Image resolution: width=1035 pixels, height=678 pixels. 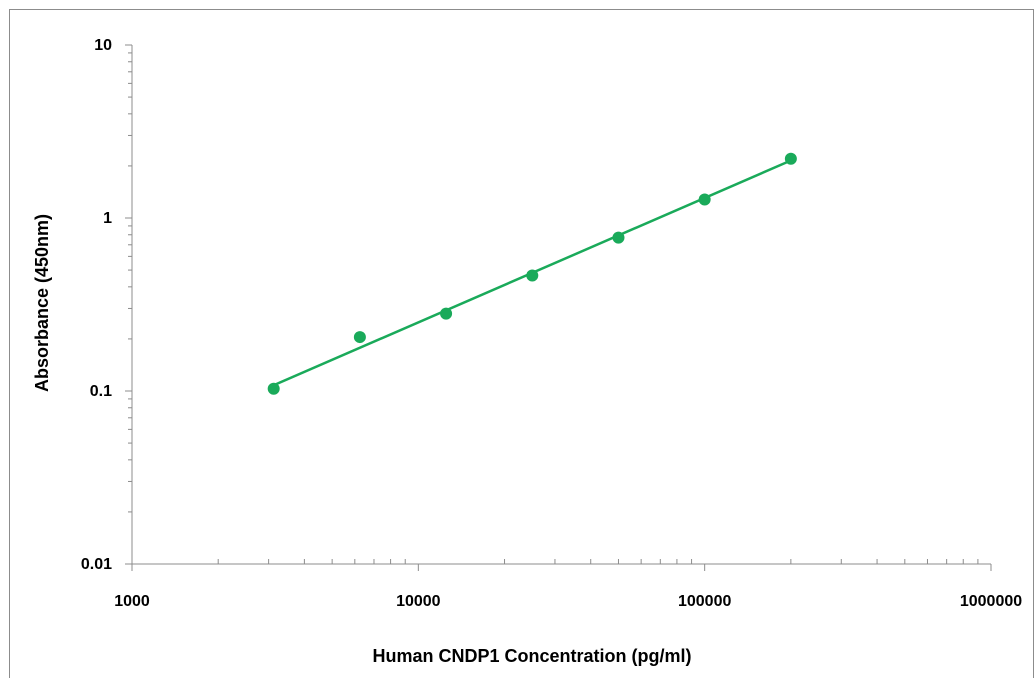 I want to click on y-tick-label: 0.01, so click(x=96, y=564).